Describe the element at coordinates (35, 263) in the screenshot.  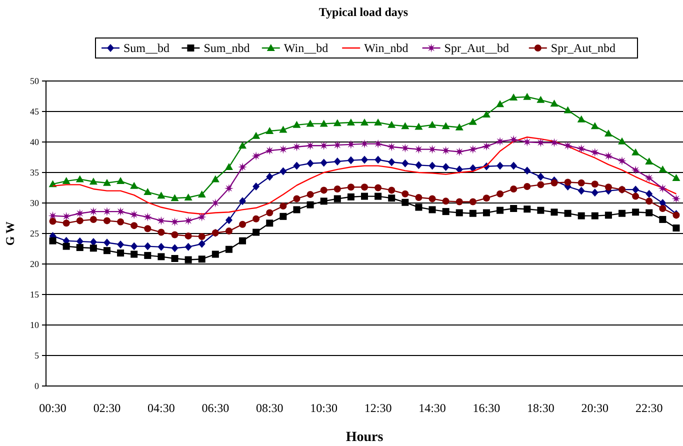
I see `y-tick-label: 20` at that location.